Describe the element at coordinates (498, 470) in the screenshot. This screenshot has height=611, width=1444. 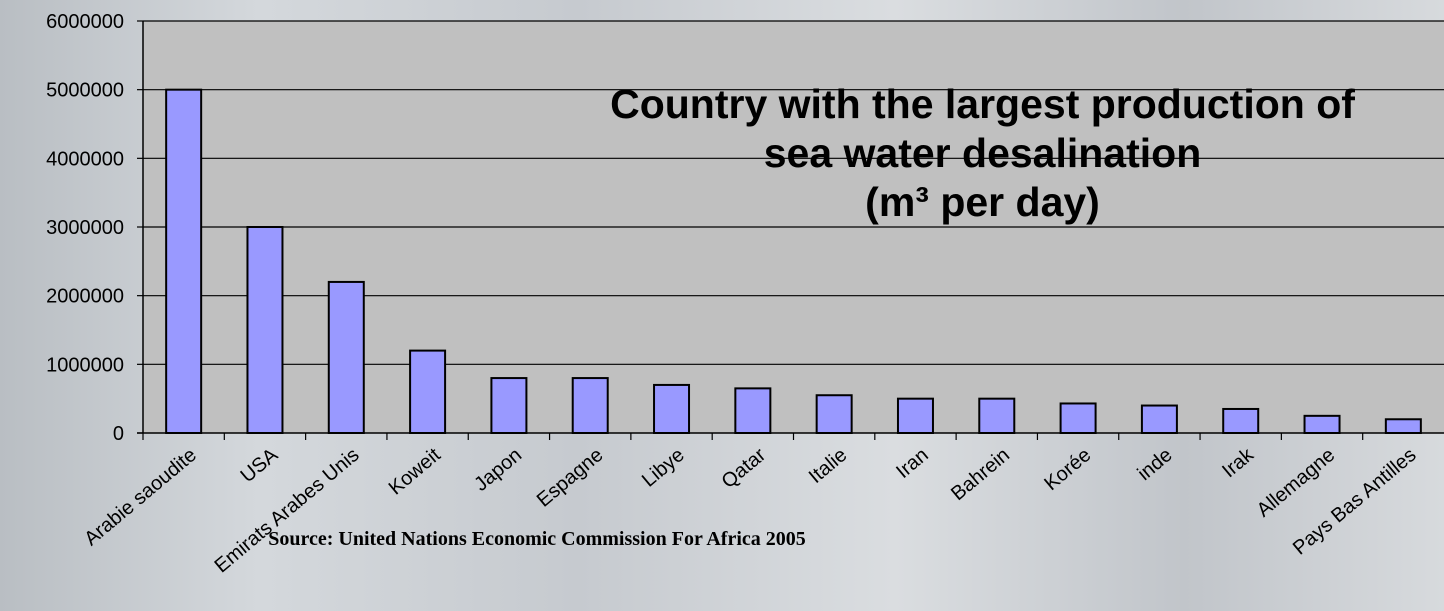
I see `x-tick-label: Japon` at that location.